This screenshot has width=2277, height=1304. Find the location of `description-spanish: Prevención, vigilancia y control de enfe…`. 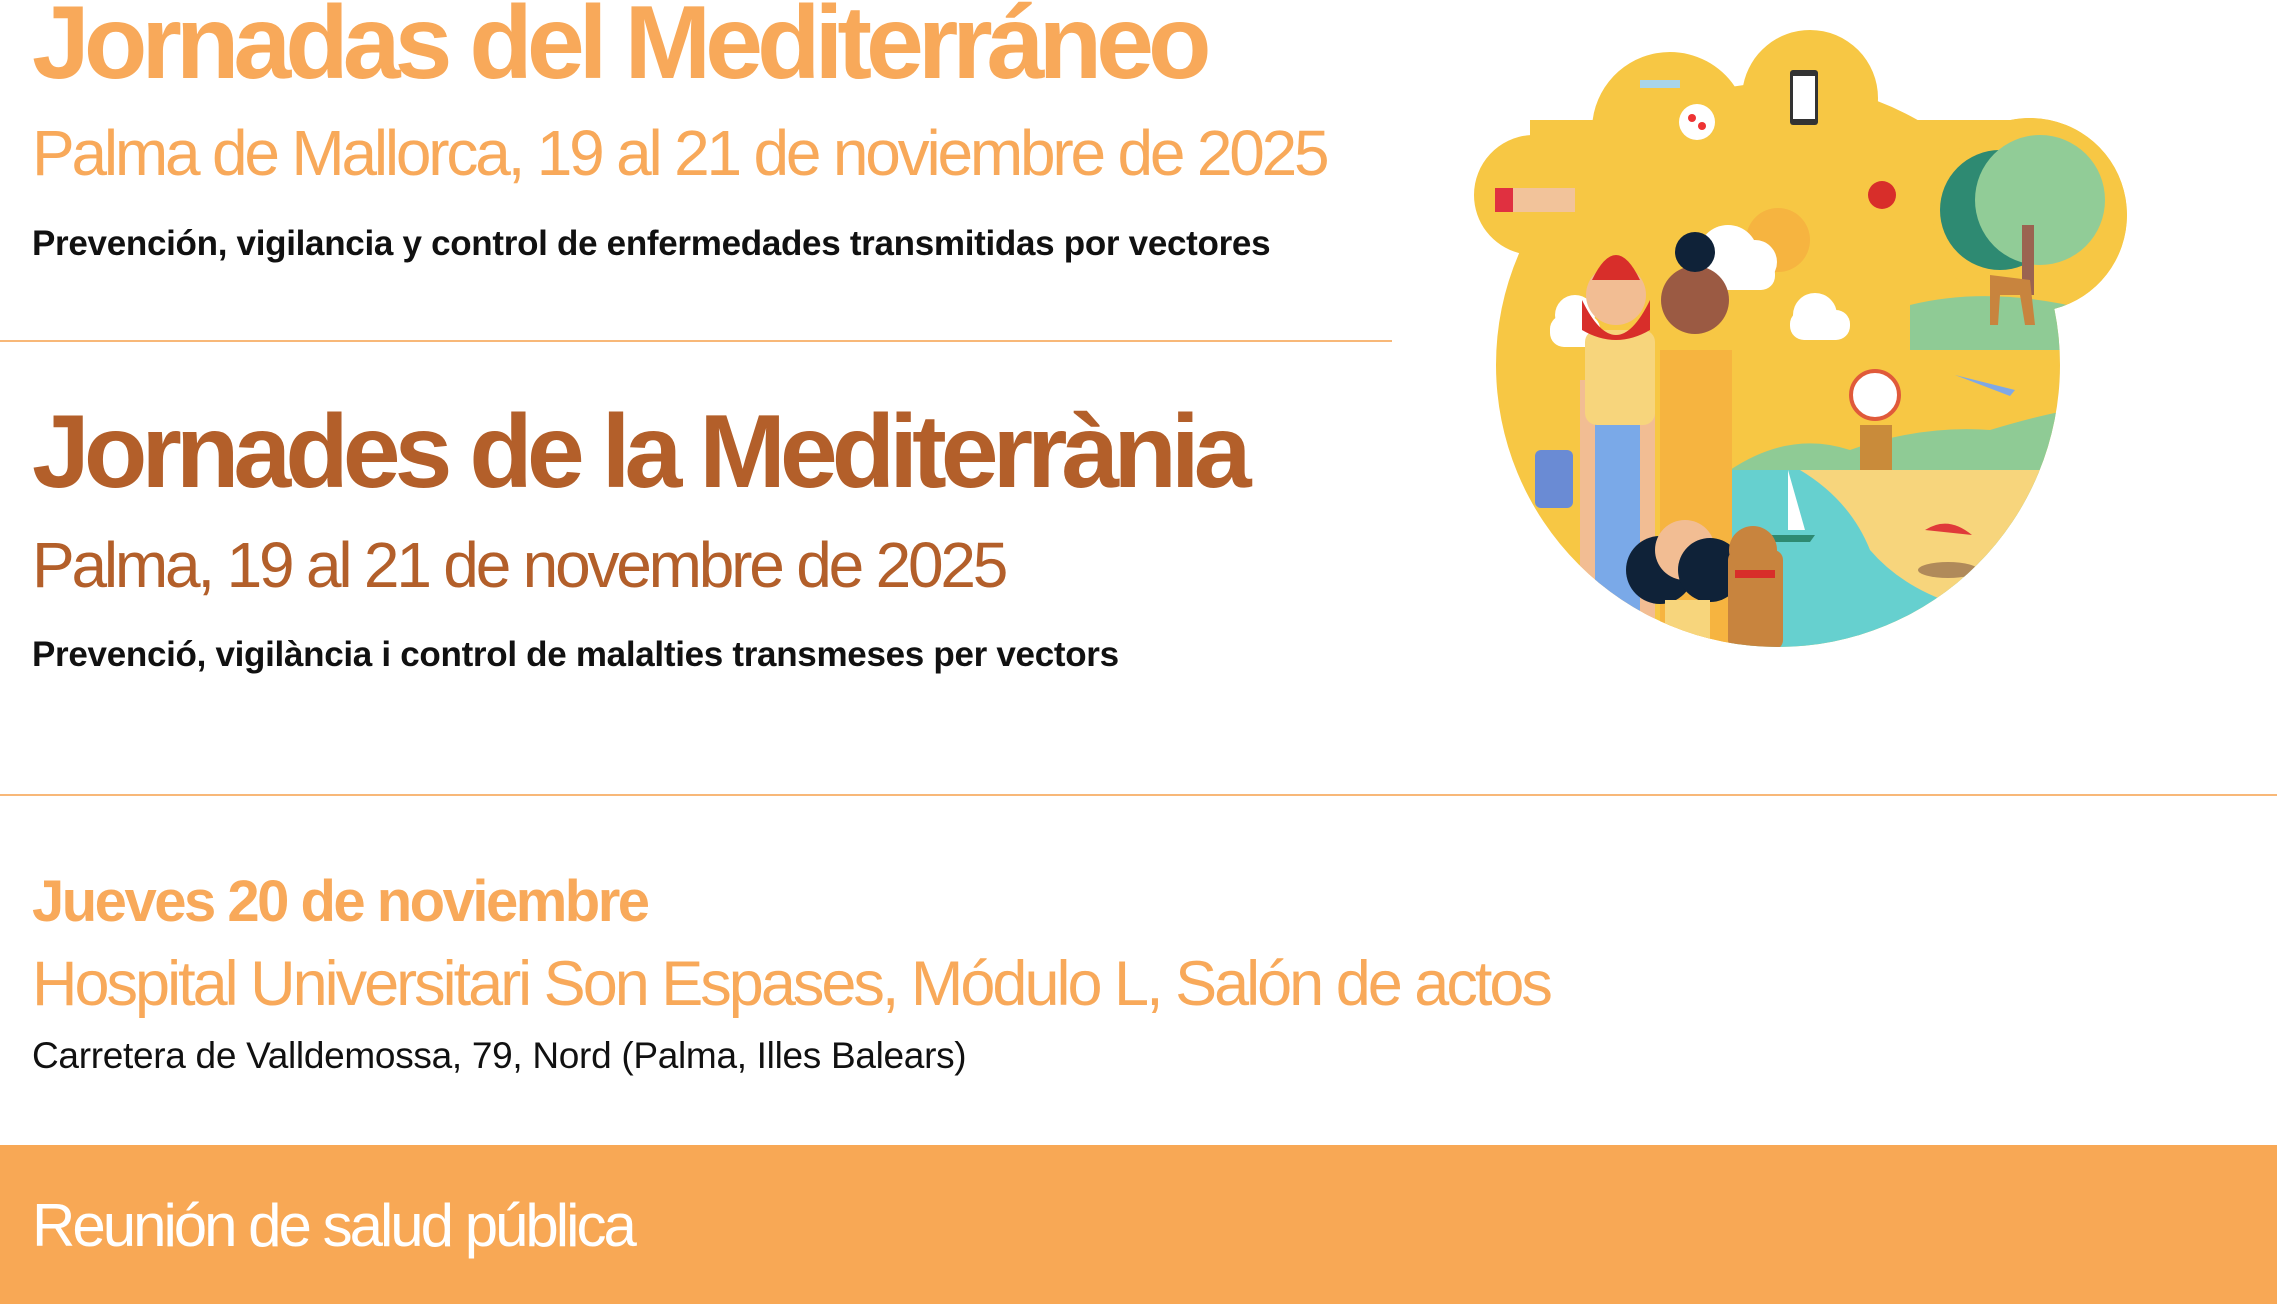

description-spanish: Prevención, vigilancia y control de enfe… is located at coordinates (651, 243).